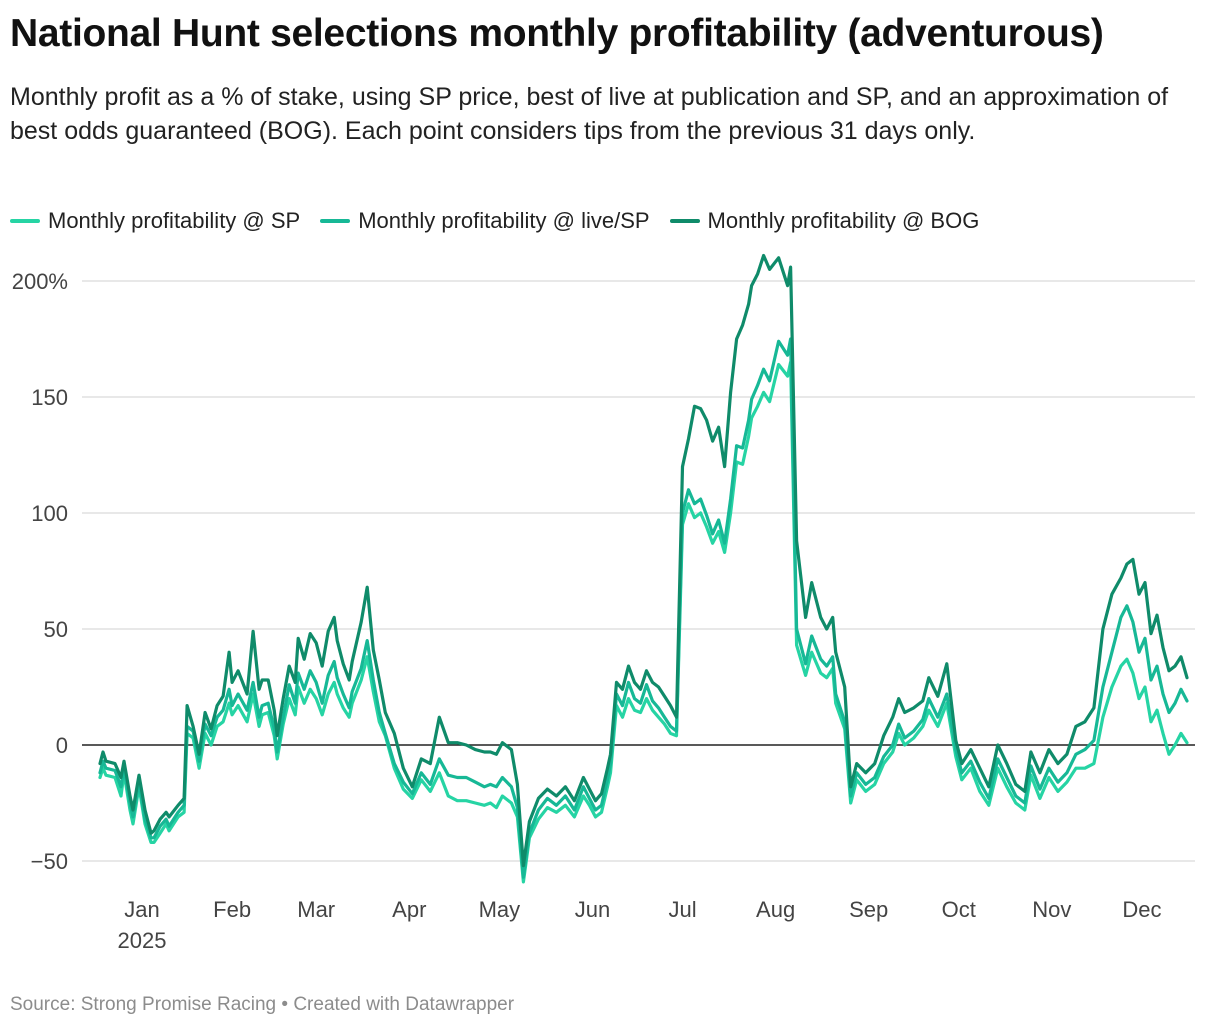 This screenshot has width=1220, height=1030. What do you see at coordinates (49, 861) in the screenshot?
I see `y-tick-label: −50` at bounding box center [49, 861].